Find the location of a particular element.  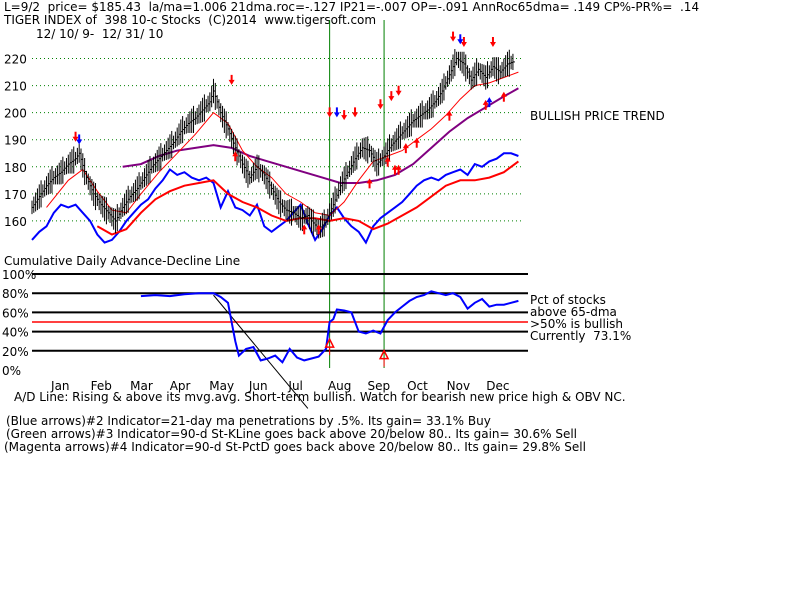

pct-tick-label: 100% is located at coordinates (19, 275).